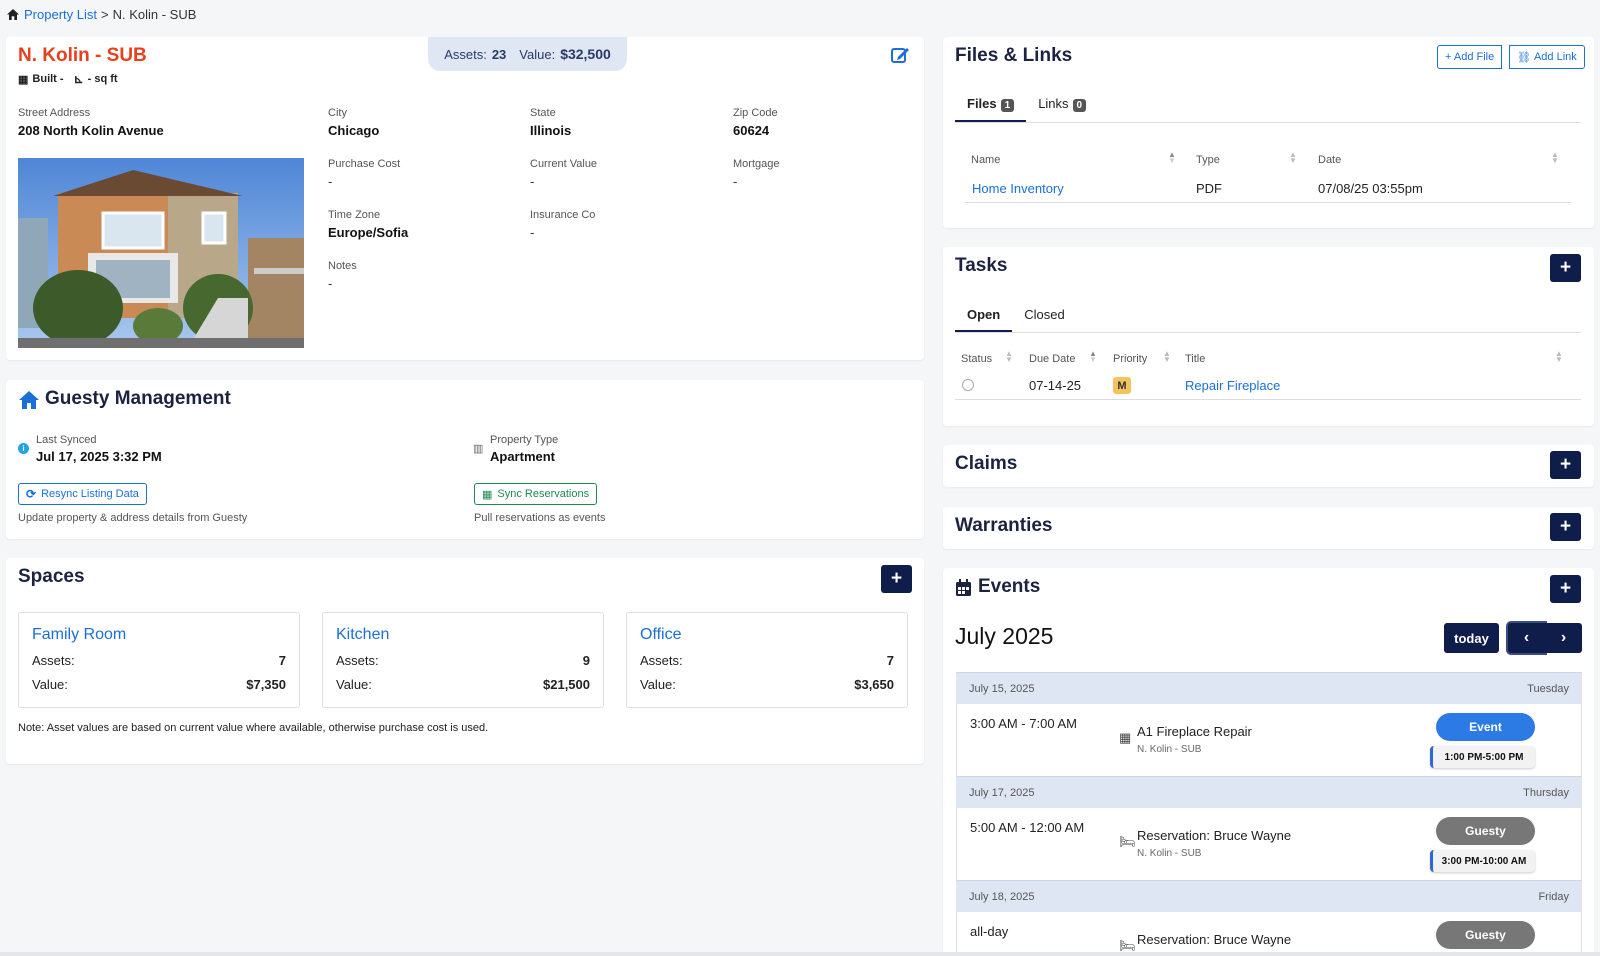 The image size is (1600, 956). Describe the element at coordinates (1027, 827) in the screenshot. I see `event-time: 5:00 AM - 12:00 AM` at that location.